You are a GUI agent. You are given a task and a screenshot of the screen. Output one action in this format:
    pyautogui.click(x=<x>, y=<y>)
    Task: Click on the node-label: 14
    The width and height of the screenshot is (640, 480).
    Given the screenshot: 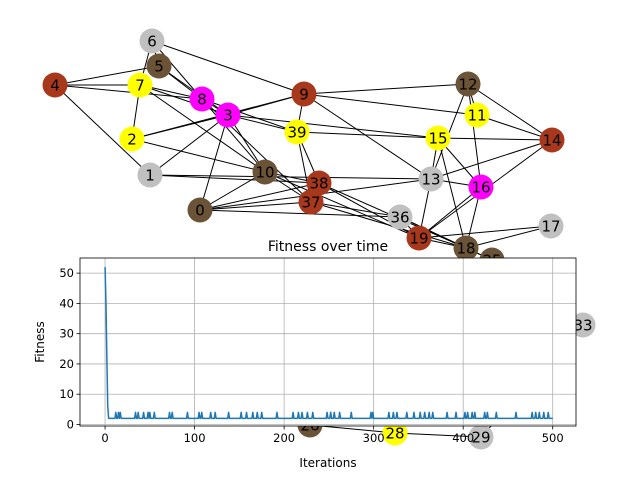 What is the action you would take?
    pyautogui.click(x=551, y=141)
    